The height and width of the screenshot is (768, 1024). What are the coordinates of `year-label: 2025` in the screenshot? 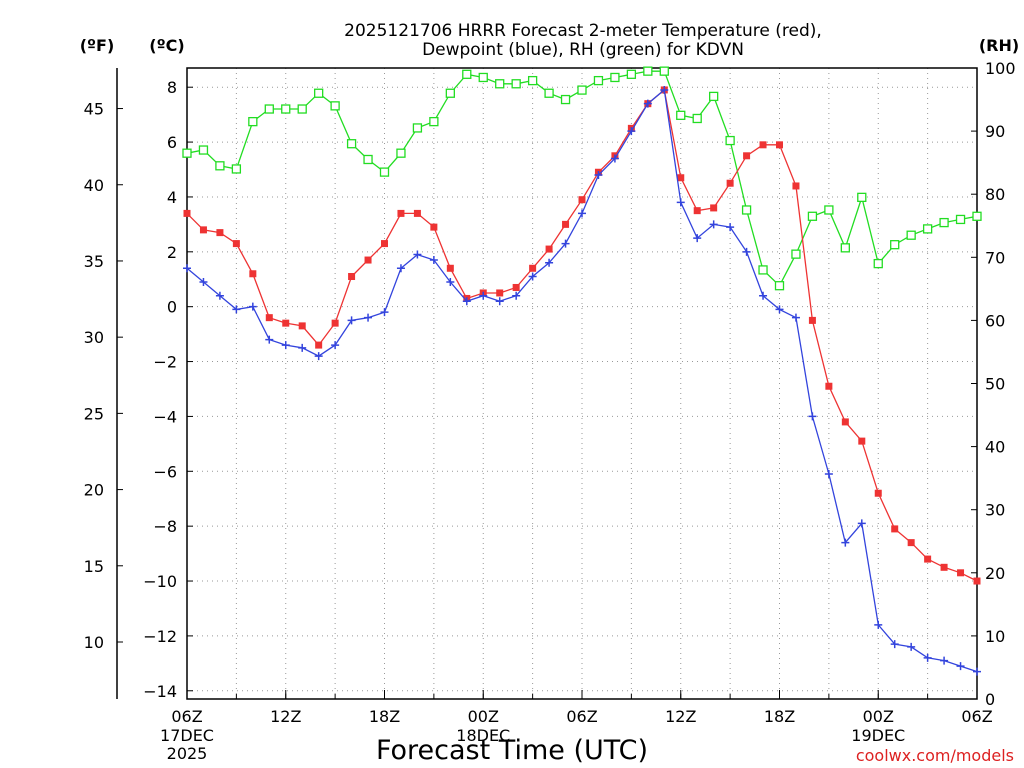 It's located at (187, 753).